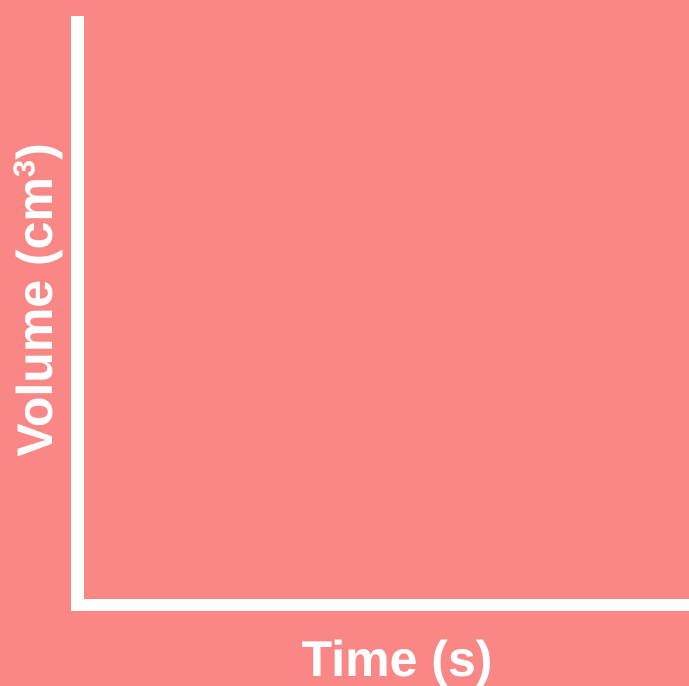  What do you see at coordinates (380, 605) in the screenshot?
I see `x-axis-line` at bounding box center [380, 605].